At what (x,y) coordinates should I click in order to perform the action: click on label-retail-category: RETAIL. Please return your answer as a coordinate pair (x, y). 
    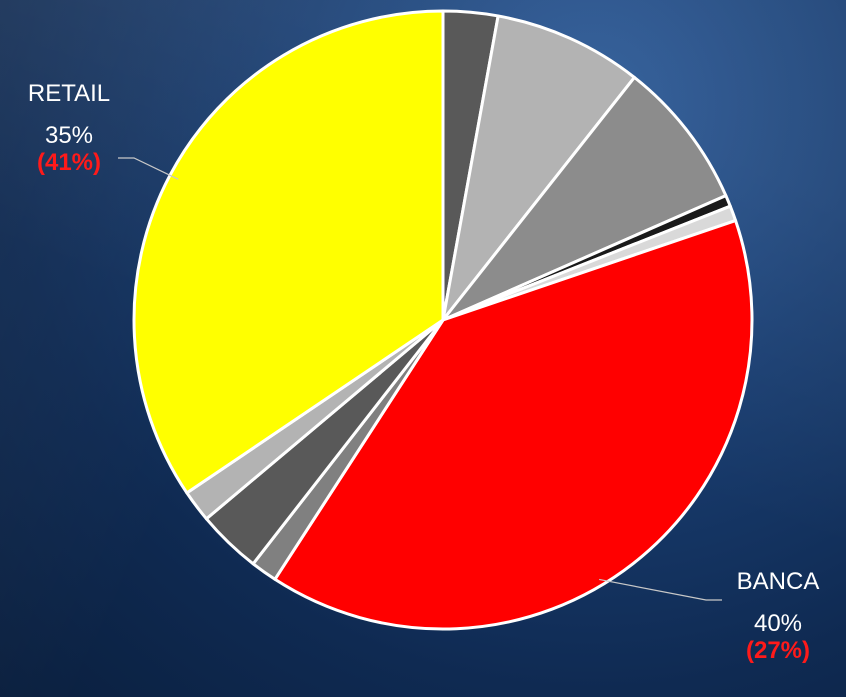
    Looking at the image, I should click on (69, 93).